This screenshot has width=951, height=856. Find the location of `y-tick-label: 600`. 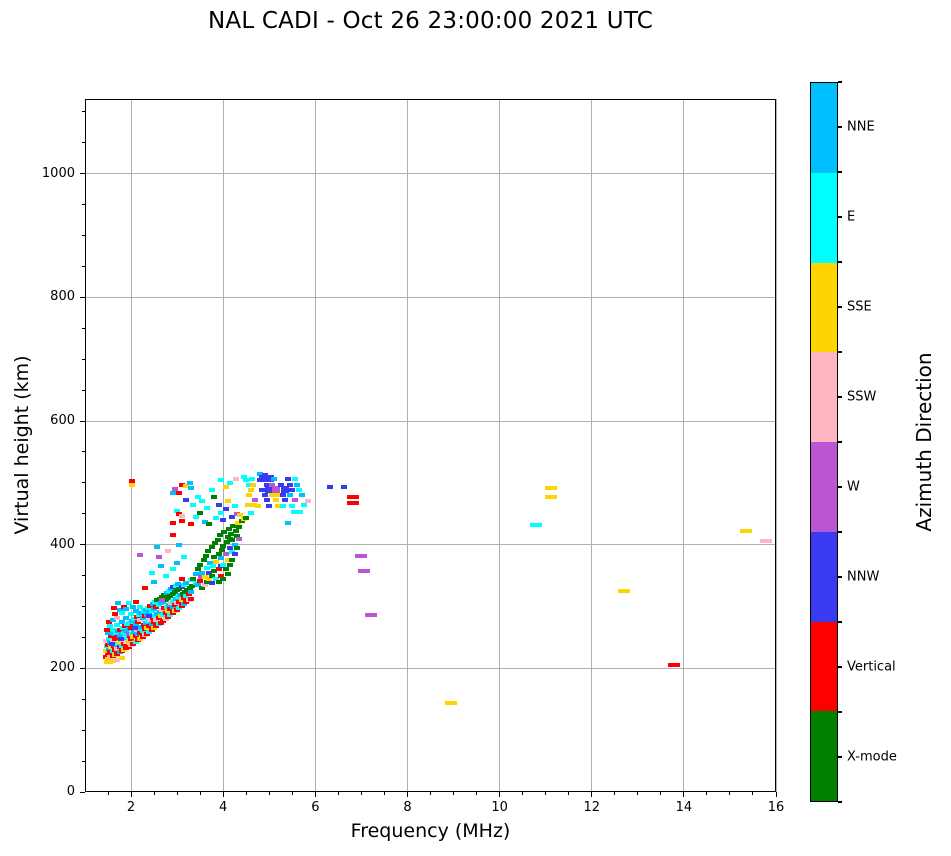

y-tick-label: 600 is located at coordinates (62, 421).